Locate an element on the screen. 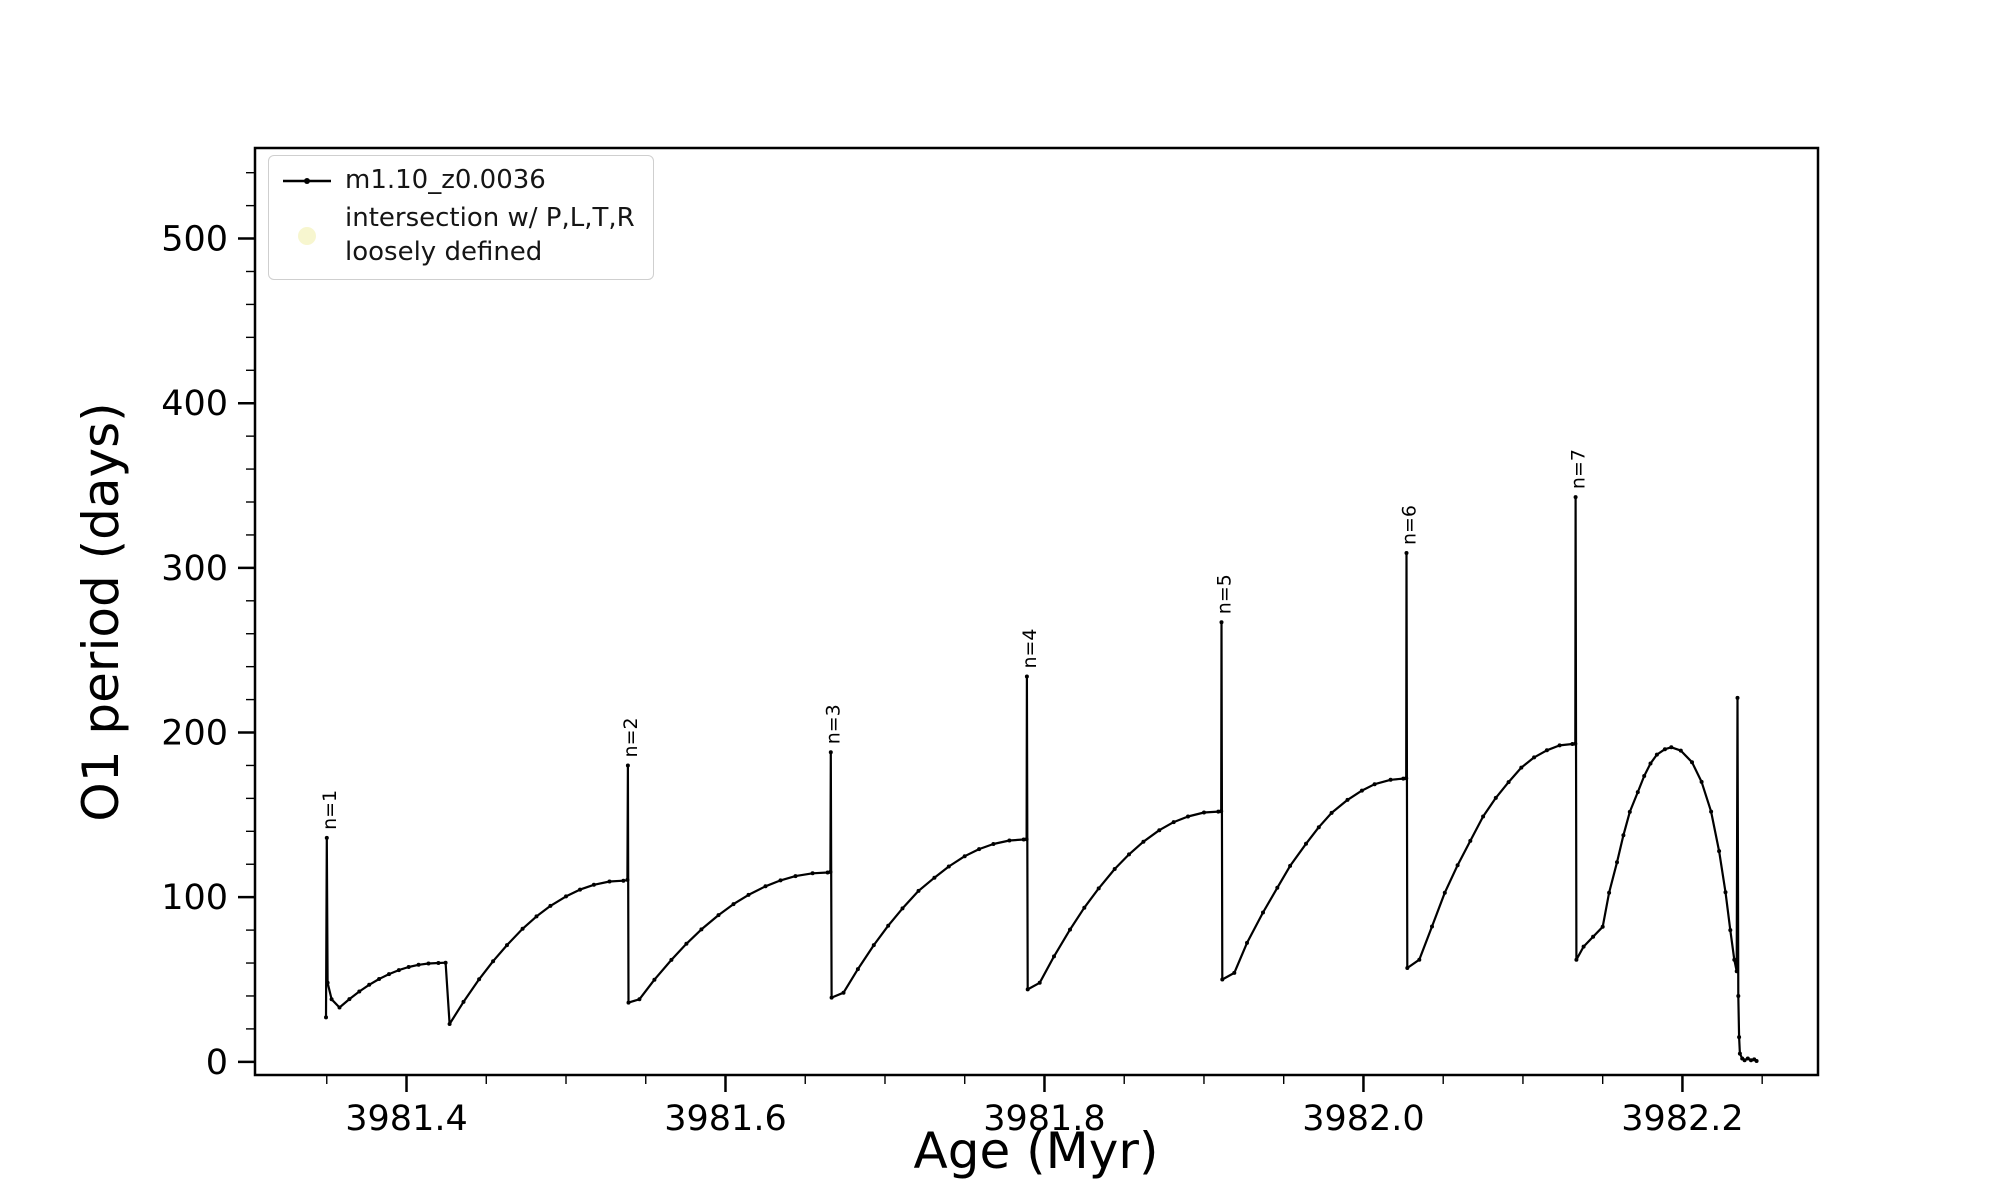 This screenshot has height=1200, width=2000. x-tick-label: 3981.6 is located at coordinates (725, 1119).